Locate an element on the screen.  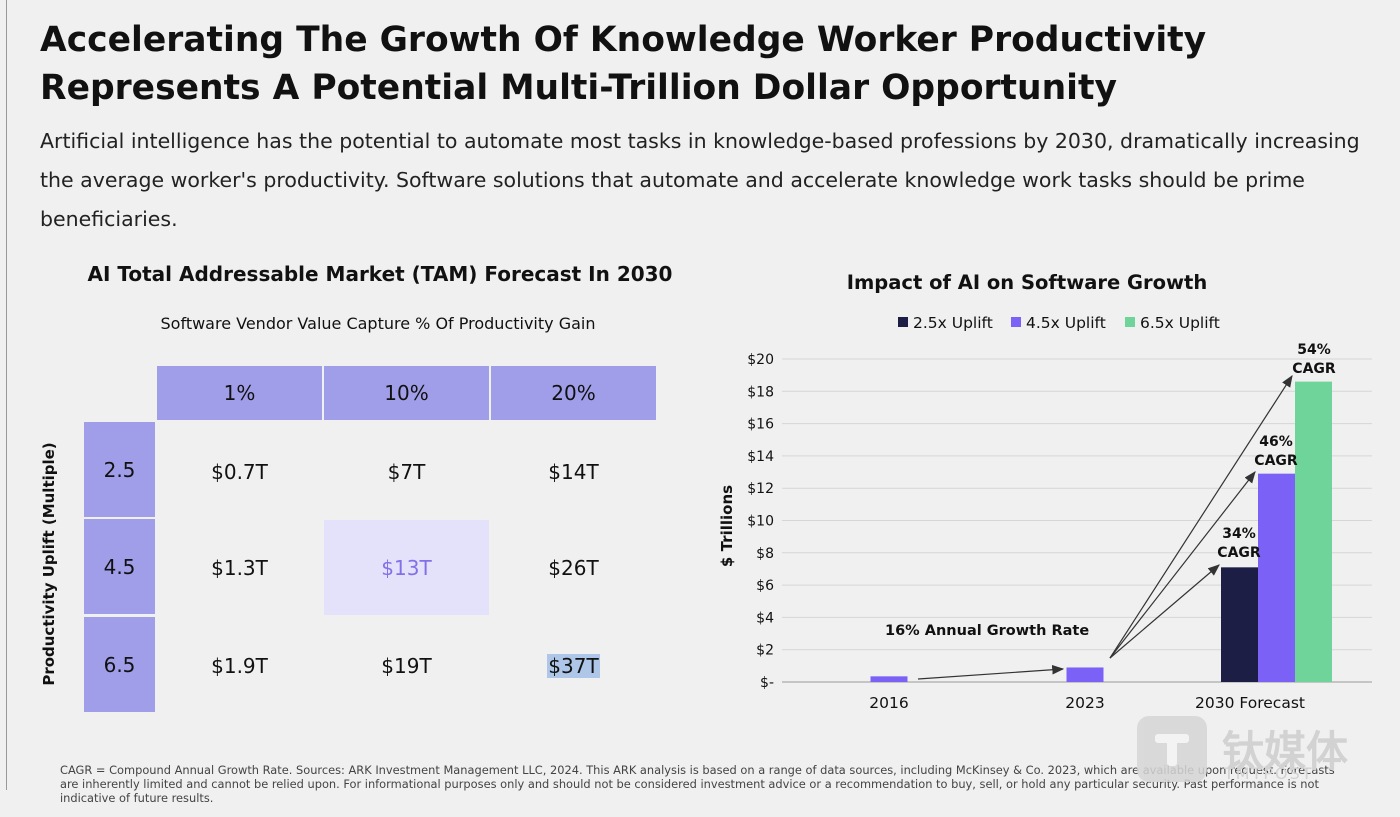
chart-bars is located at coordinates (1101, 531).